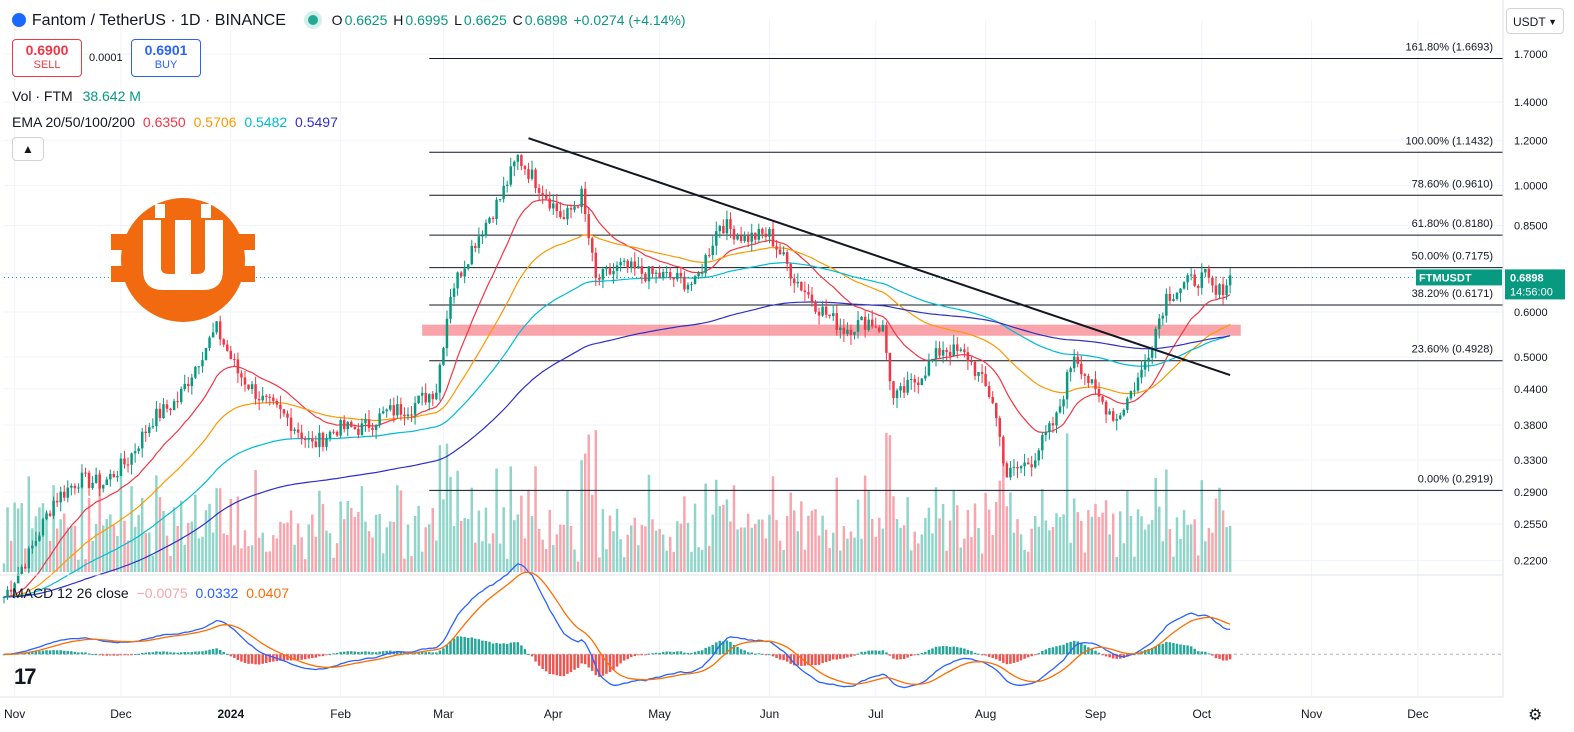 The height and width of the screenshot is (732, 1574). I want to click on trendline, so click(879, 257).